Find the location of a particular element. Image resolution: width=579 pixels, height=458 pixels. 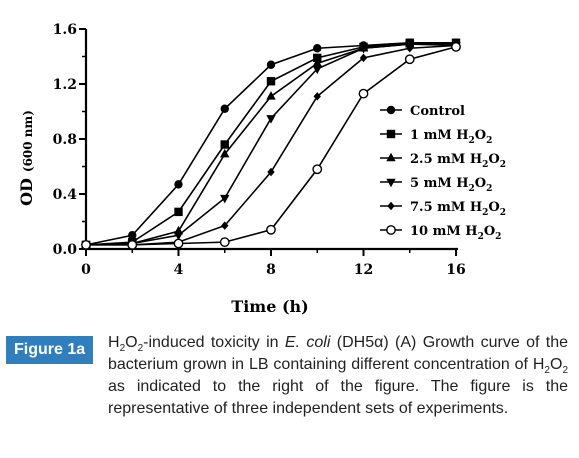

legend-label-main: Control is located at coordinates (437, 111).